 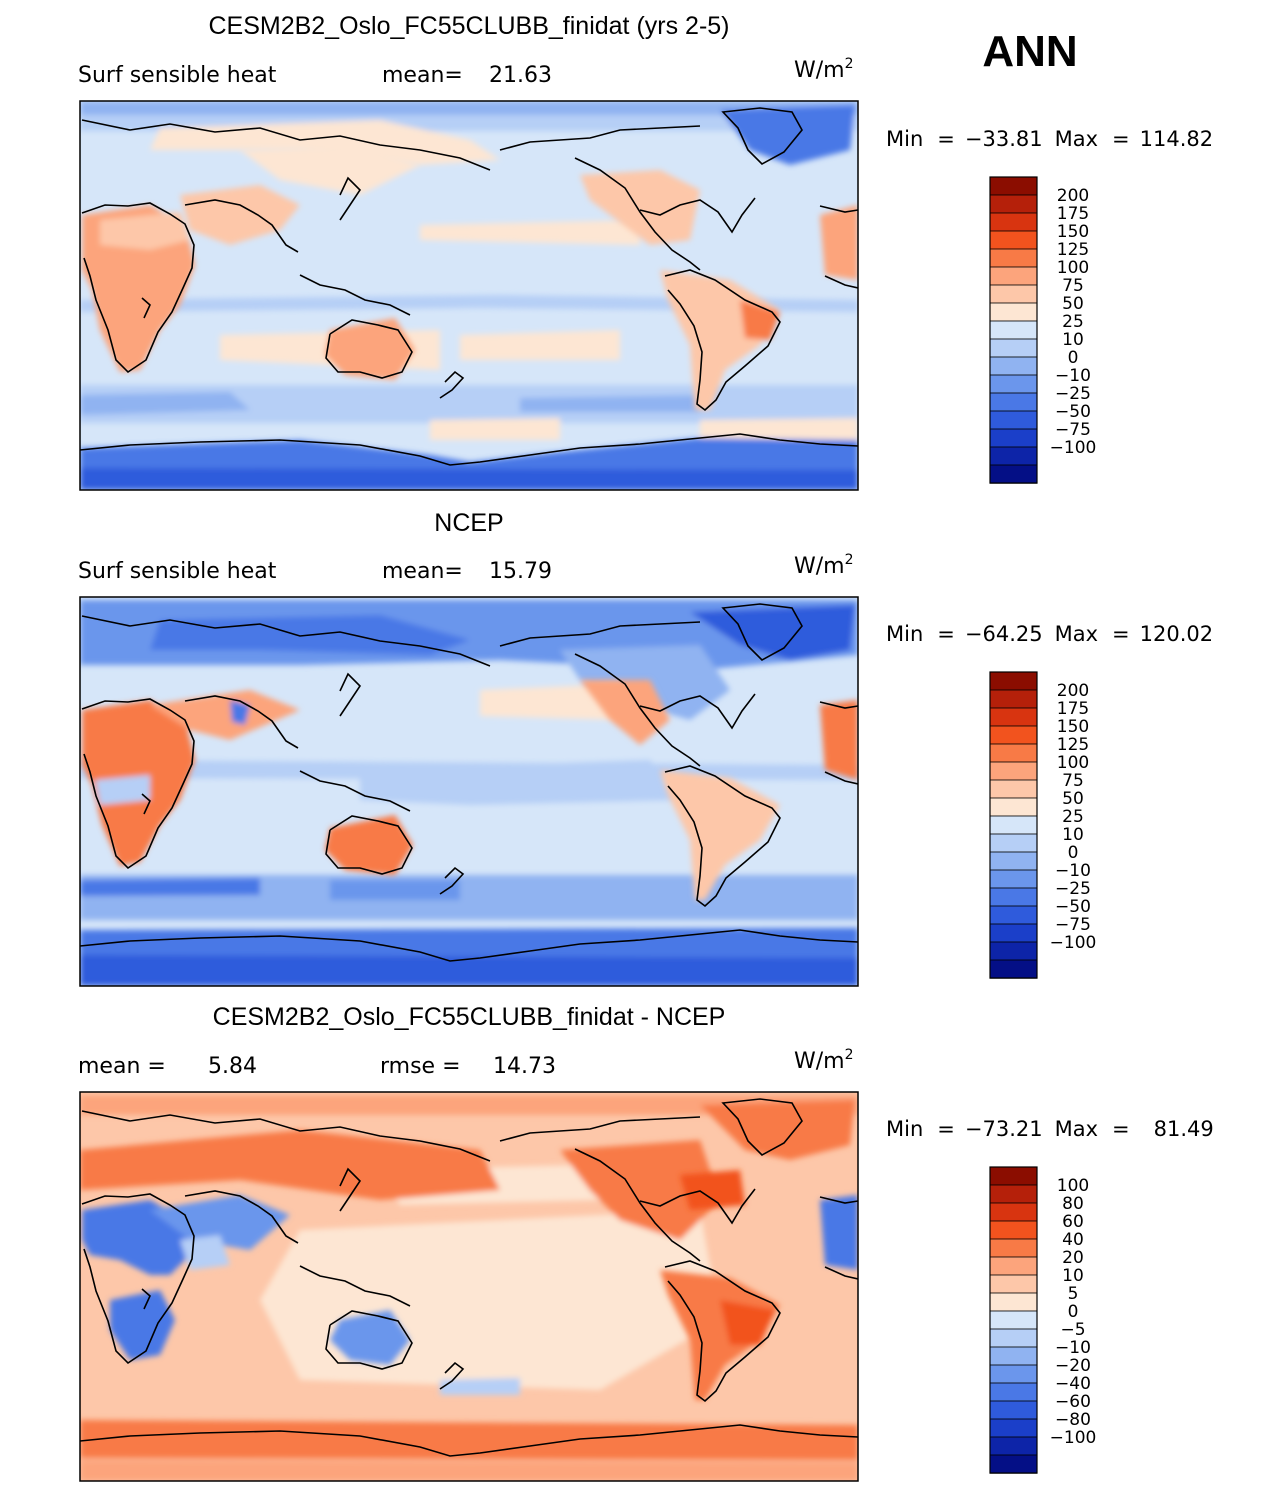 What do you see at coordinates (1029, 51) in the screenshot?
I see `season-label: ANN` at bounding box center [1029, 51].